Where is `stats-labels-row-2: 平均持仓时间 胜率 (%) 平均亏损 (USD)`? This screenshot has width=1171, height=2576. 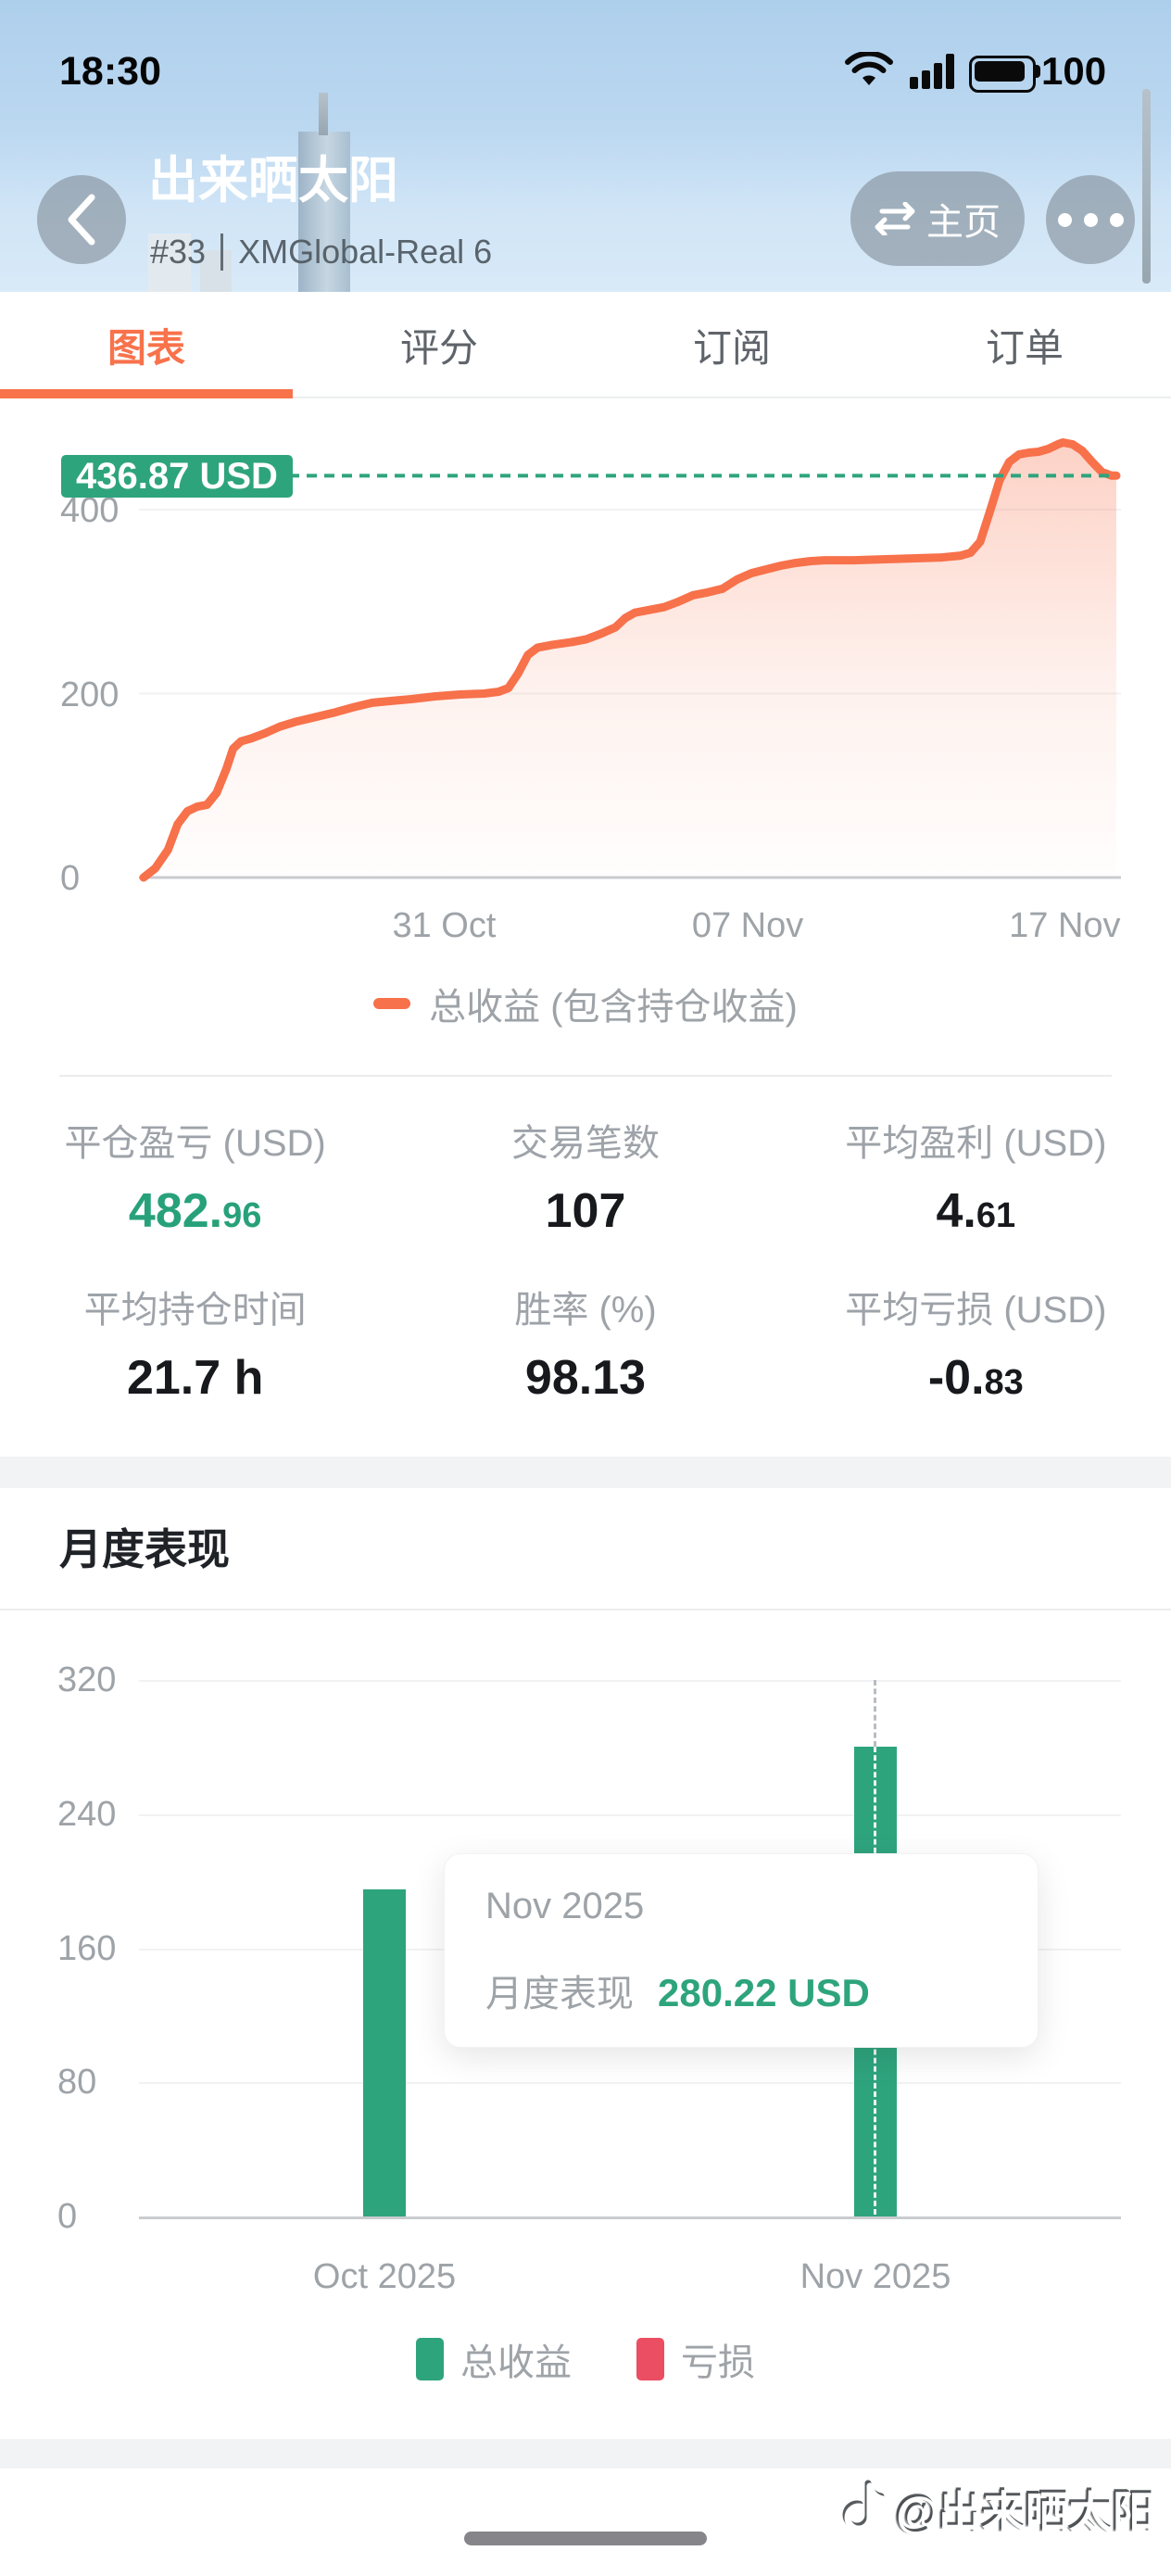
stats-labels-row-2: 平均持仓时间 胜率 (%) 平均亏损 (USD) is located at coordinates (585, 1310).